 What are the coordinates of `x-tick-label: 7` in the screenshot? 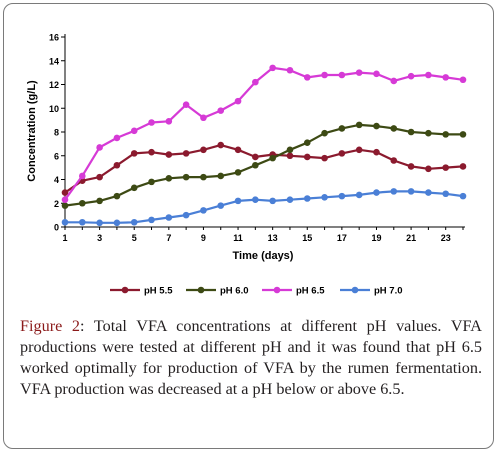 It's located at (168, 238).